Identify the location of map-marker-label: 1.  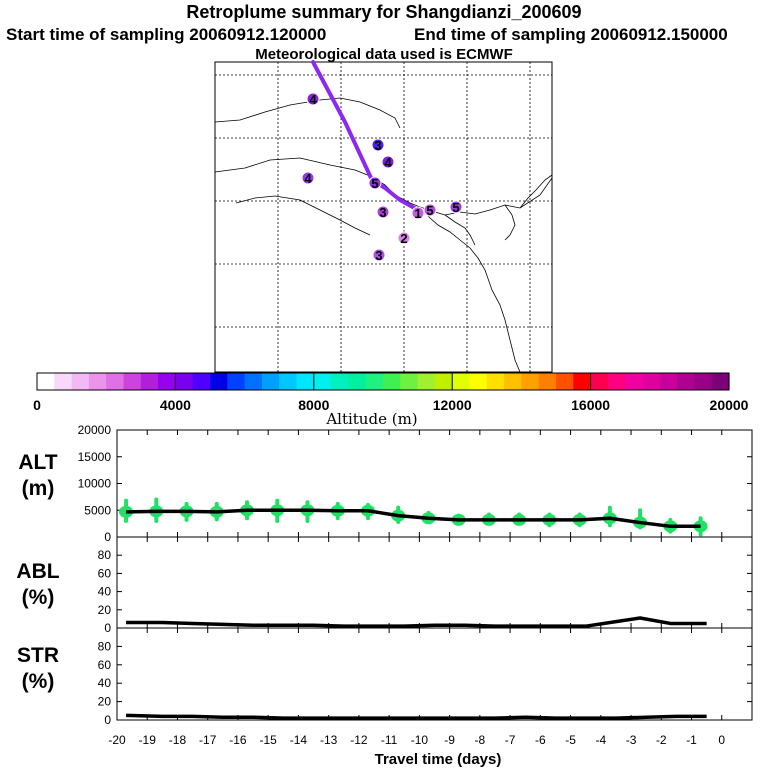
(417, 213).